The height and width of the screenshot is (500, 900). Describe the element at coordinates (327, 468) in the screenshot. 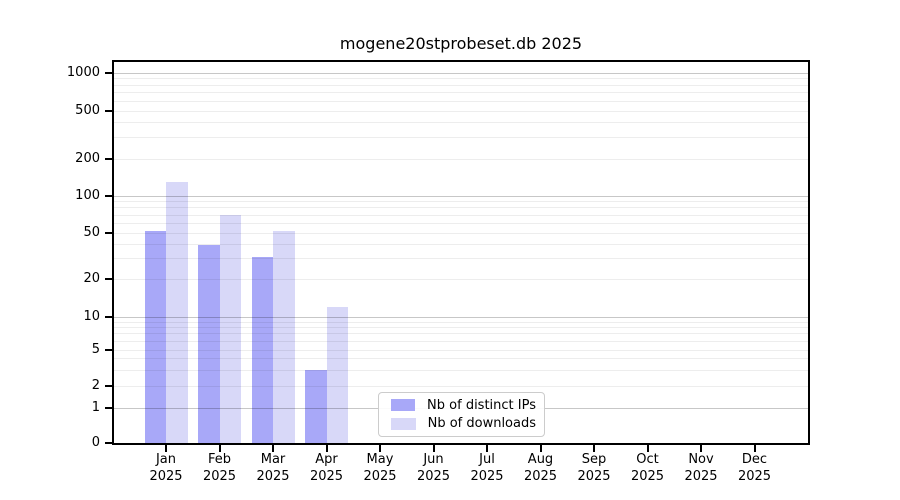

I see `x-tick-label-apr: Apr 2025` at that location.